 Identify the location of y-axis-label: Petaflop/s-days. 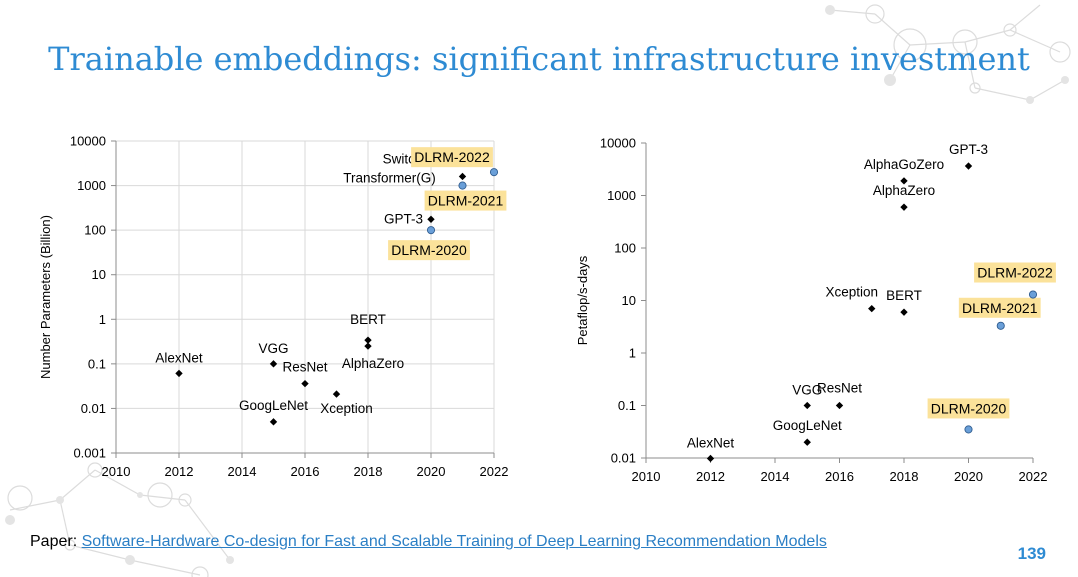
(582, 300).